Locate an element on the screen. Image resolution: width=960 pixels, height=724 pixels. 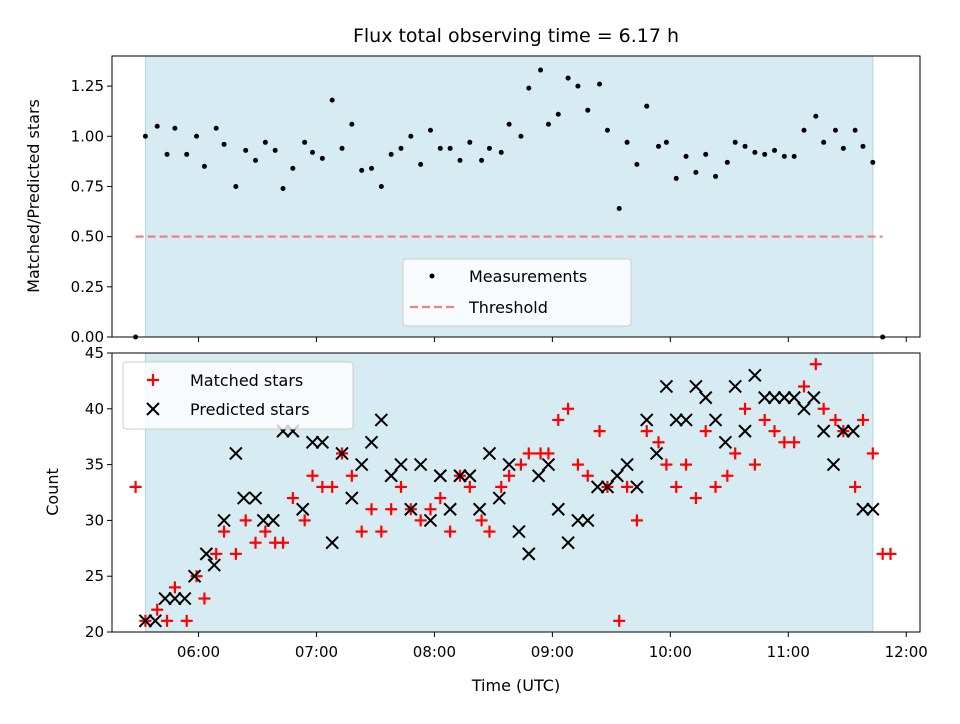
top-y-axis: 0.00 0.25 0.50 0.75 1.00 1.25 is located at coordinates (91, 211).